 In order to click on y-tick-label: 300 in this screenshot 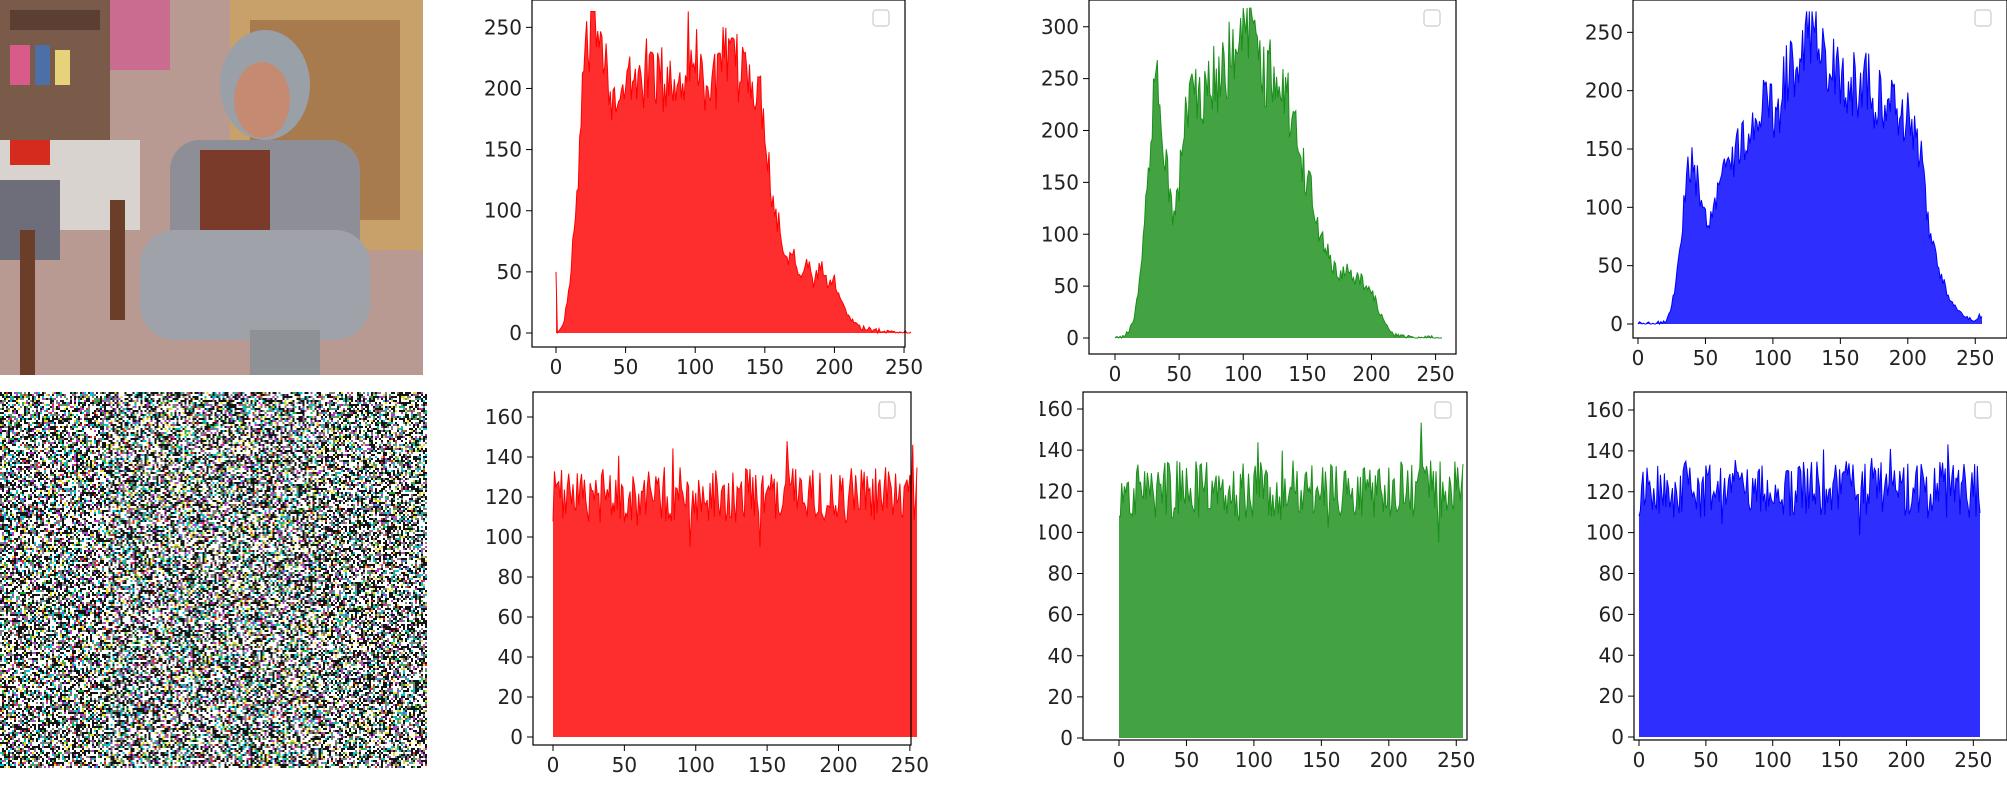, I will do `click(1060, 27)`.